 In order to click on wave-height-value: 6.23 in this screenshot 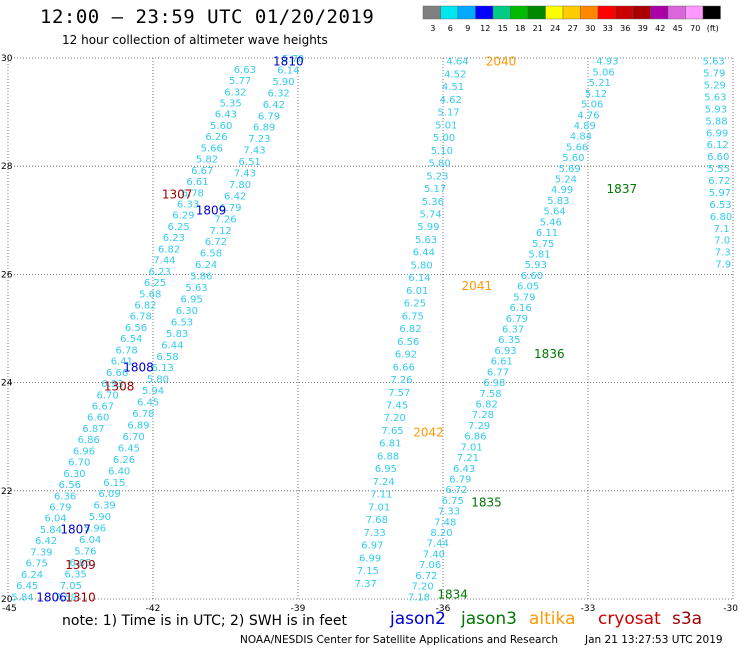, I will do `click(174, 238)`.